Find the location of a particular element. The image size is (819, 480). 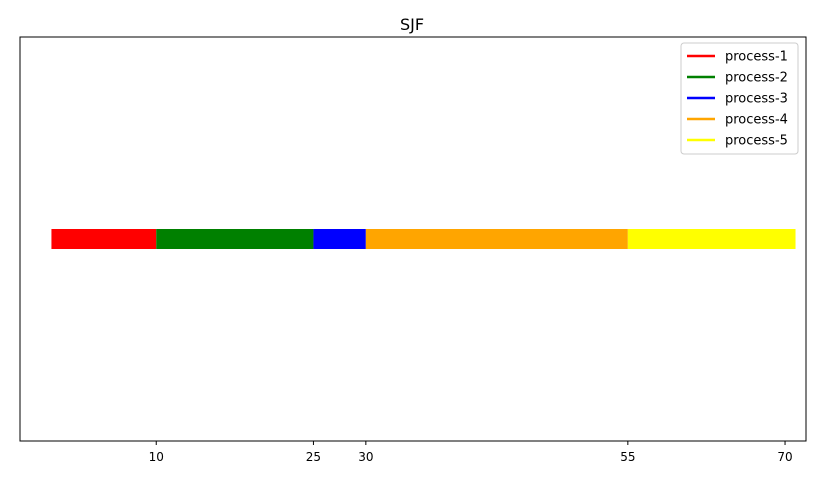

x-tick-label: 30 is located at coordinates (365, 457).